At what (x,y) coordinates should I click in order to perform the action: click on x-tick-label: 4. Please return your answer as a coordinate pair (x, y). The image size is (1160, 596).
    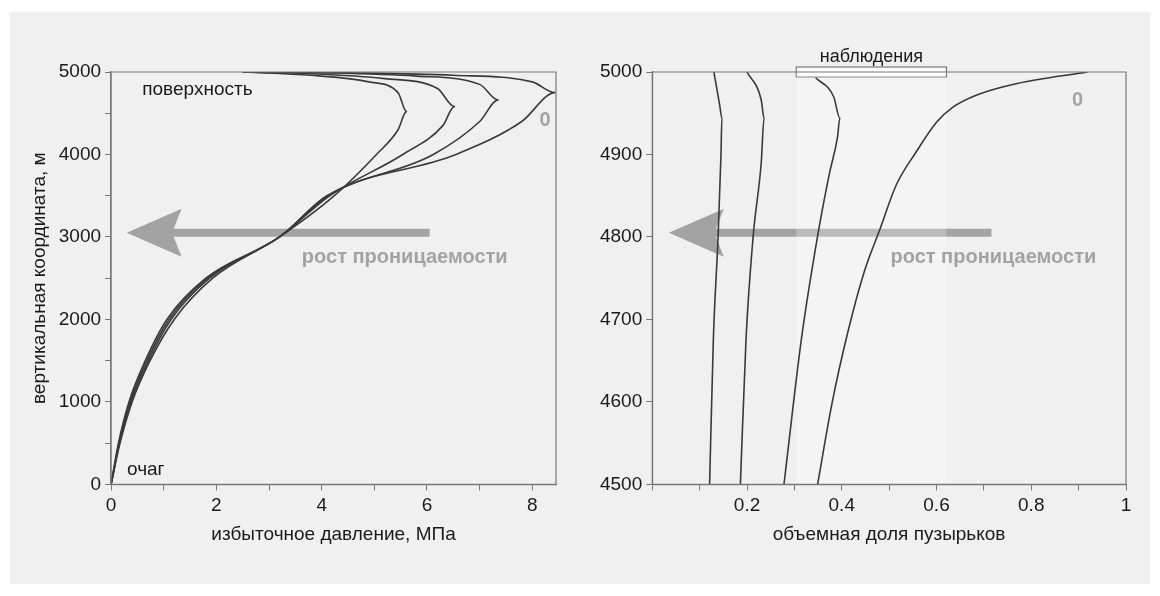
    Looking at the image, I should click on (322, 505).